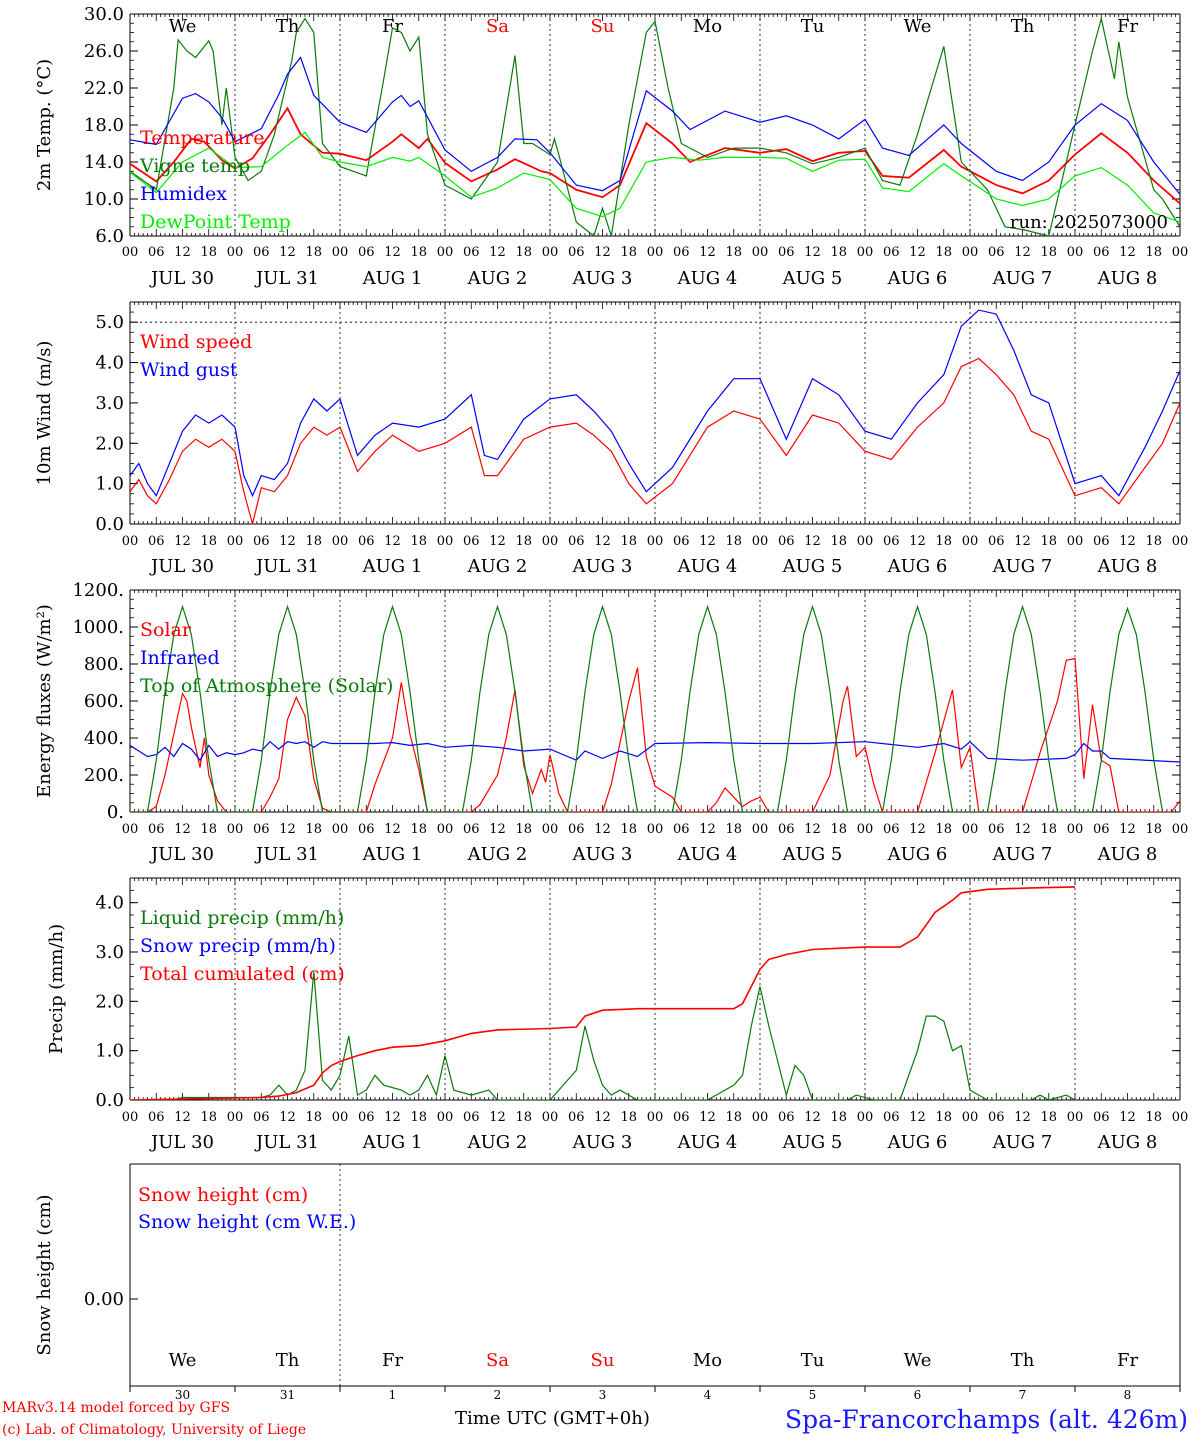 This screenshot has width=1194, height=1440. I want to click on y-tick-label: 30.0, so click(104, 14).